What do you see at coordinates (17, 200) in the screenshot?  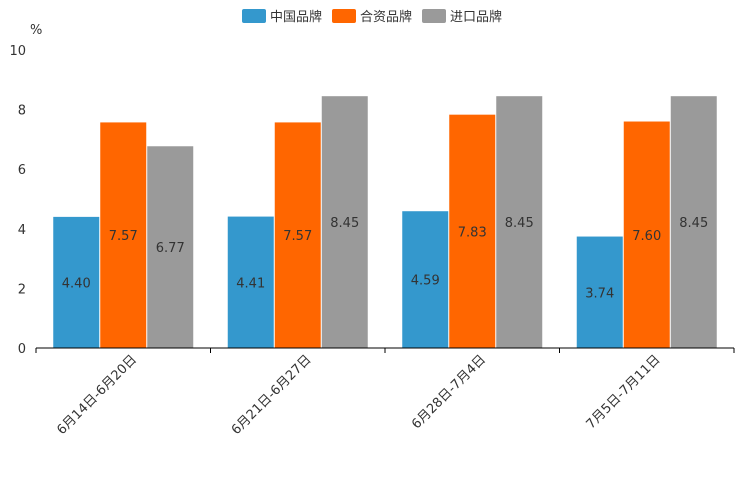 I see `y-axis: 0 2 4 6 8 10` at bounding box center [17, 200].